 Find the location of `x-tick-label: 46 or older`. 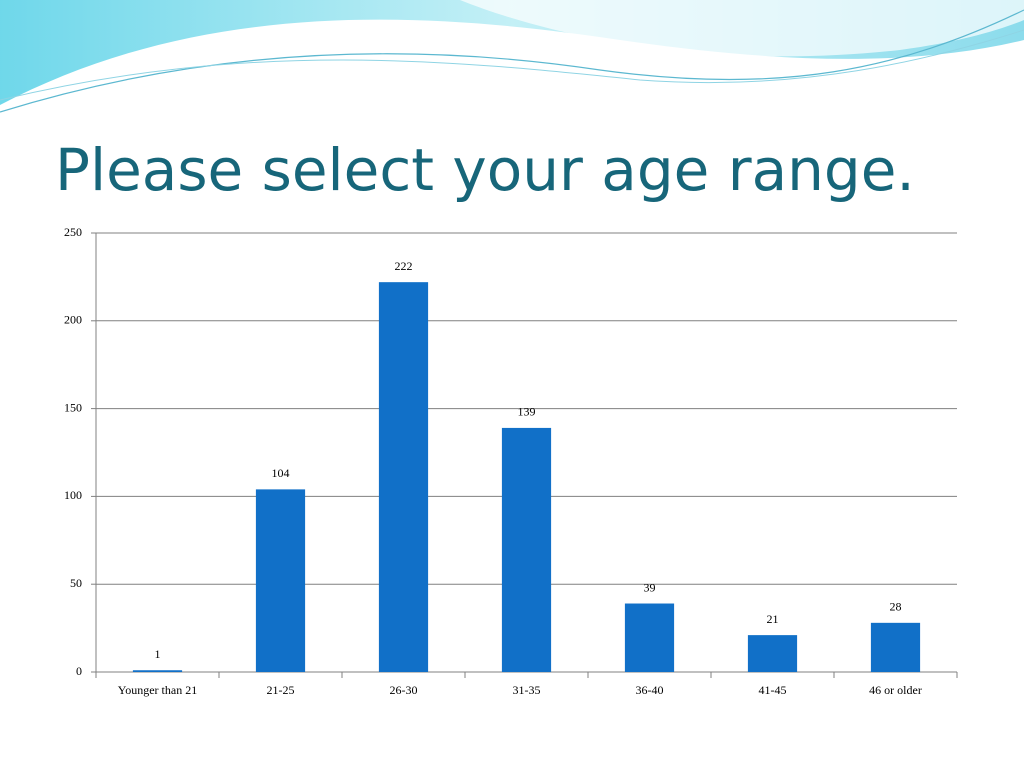

x-tick-label: 46 or older is located at coordinates (895, 690).